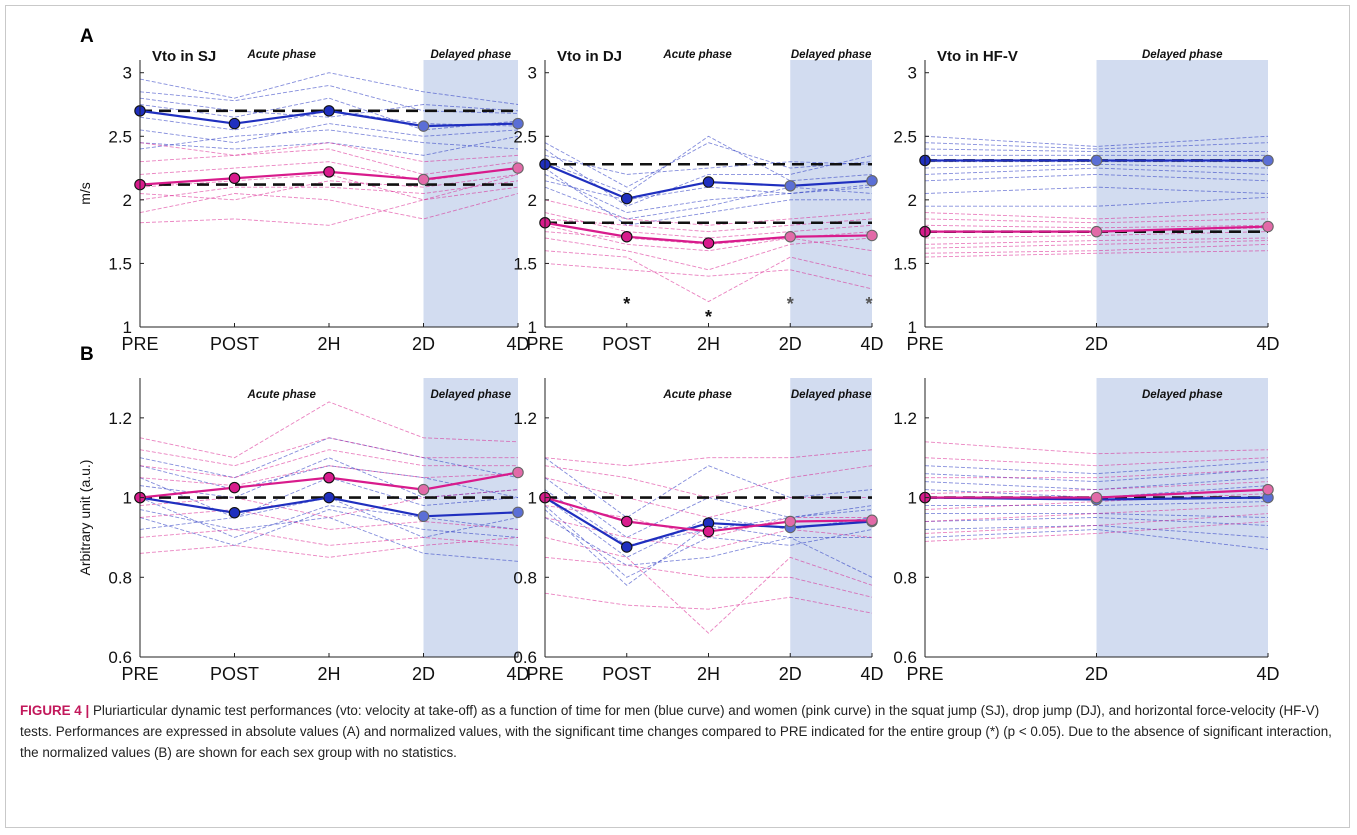 The height and width of the screenshot is (835, 1357). I want to click on chart-3: 1 1.5 2 2.5 3 PRE 2D 4D Vto in HF-V Delayed phase, so click(1086, 201).